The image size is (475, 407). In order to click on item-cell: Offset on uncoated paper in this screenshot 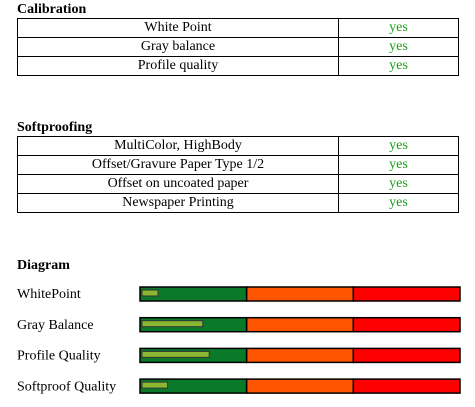, I will do `click(178, 184)`.